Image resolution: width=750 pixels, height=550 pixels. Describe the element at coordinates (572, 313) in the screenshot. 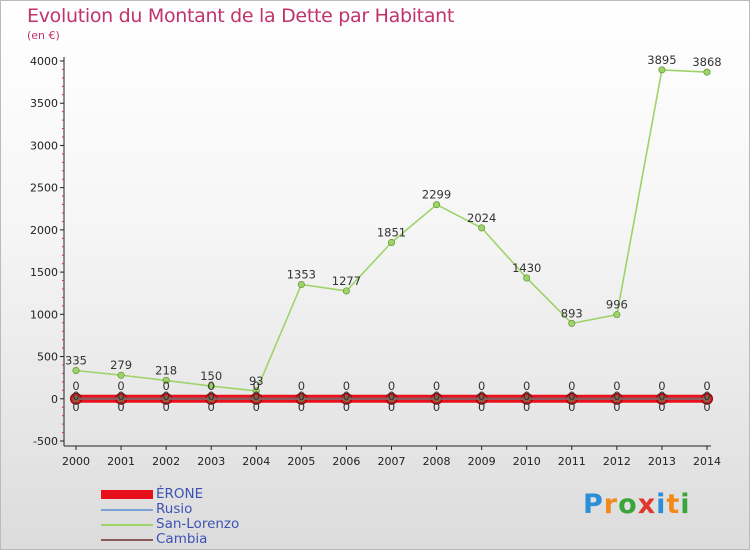

I see `data-label: 893` at that location.